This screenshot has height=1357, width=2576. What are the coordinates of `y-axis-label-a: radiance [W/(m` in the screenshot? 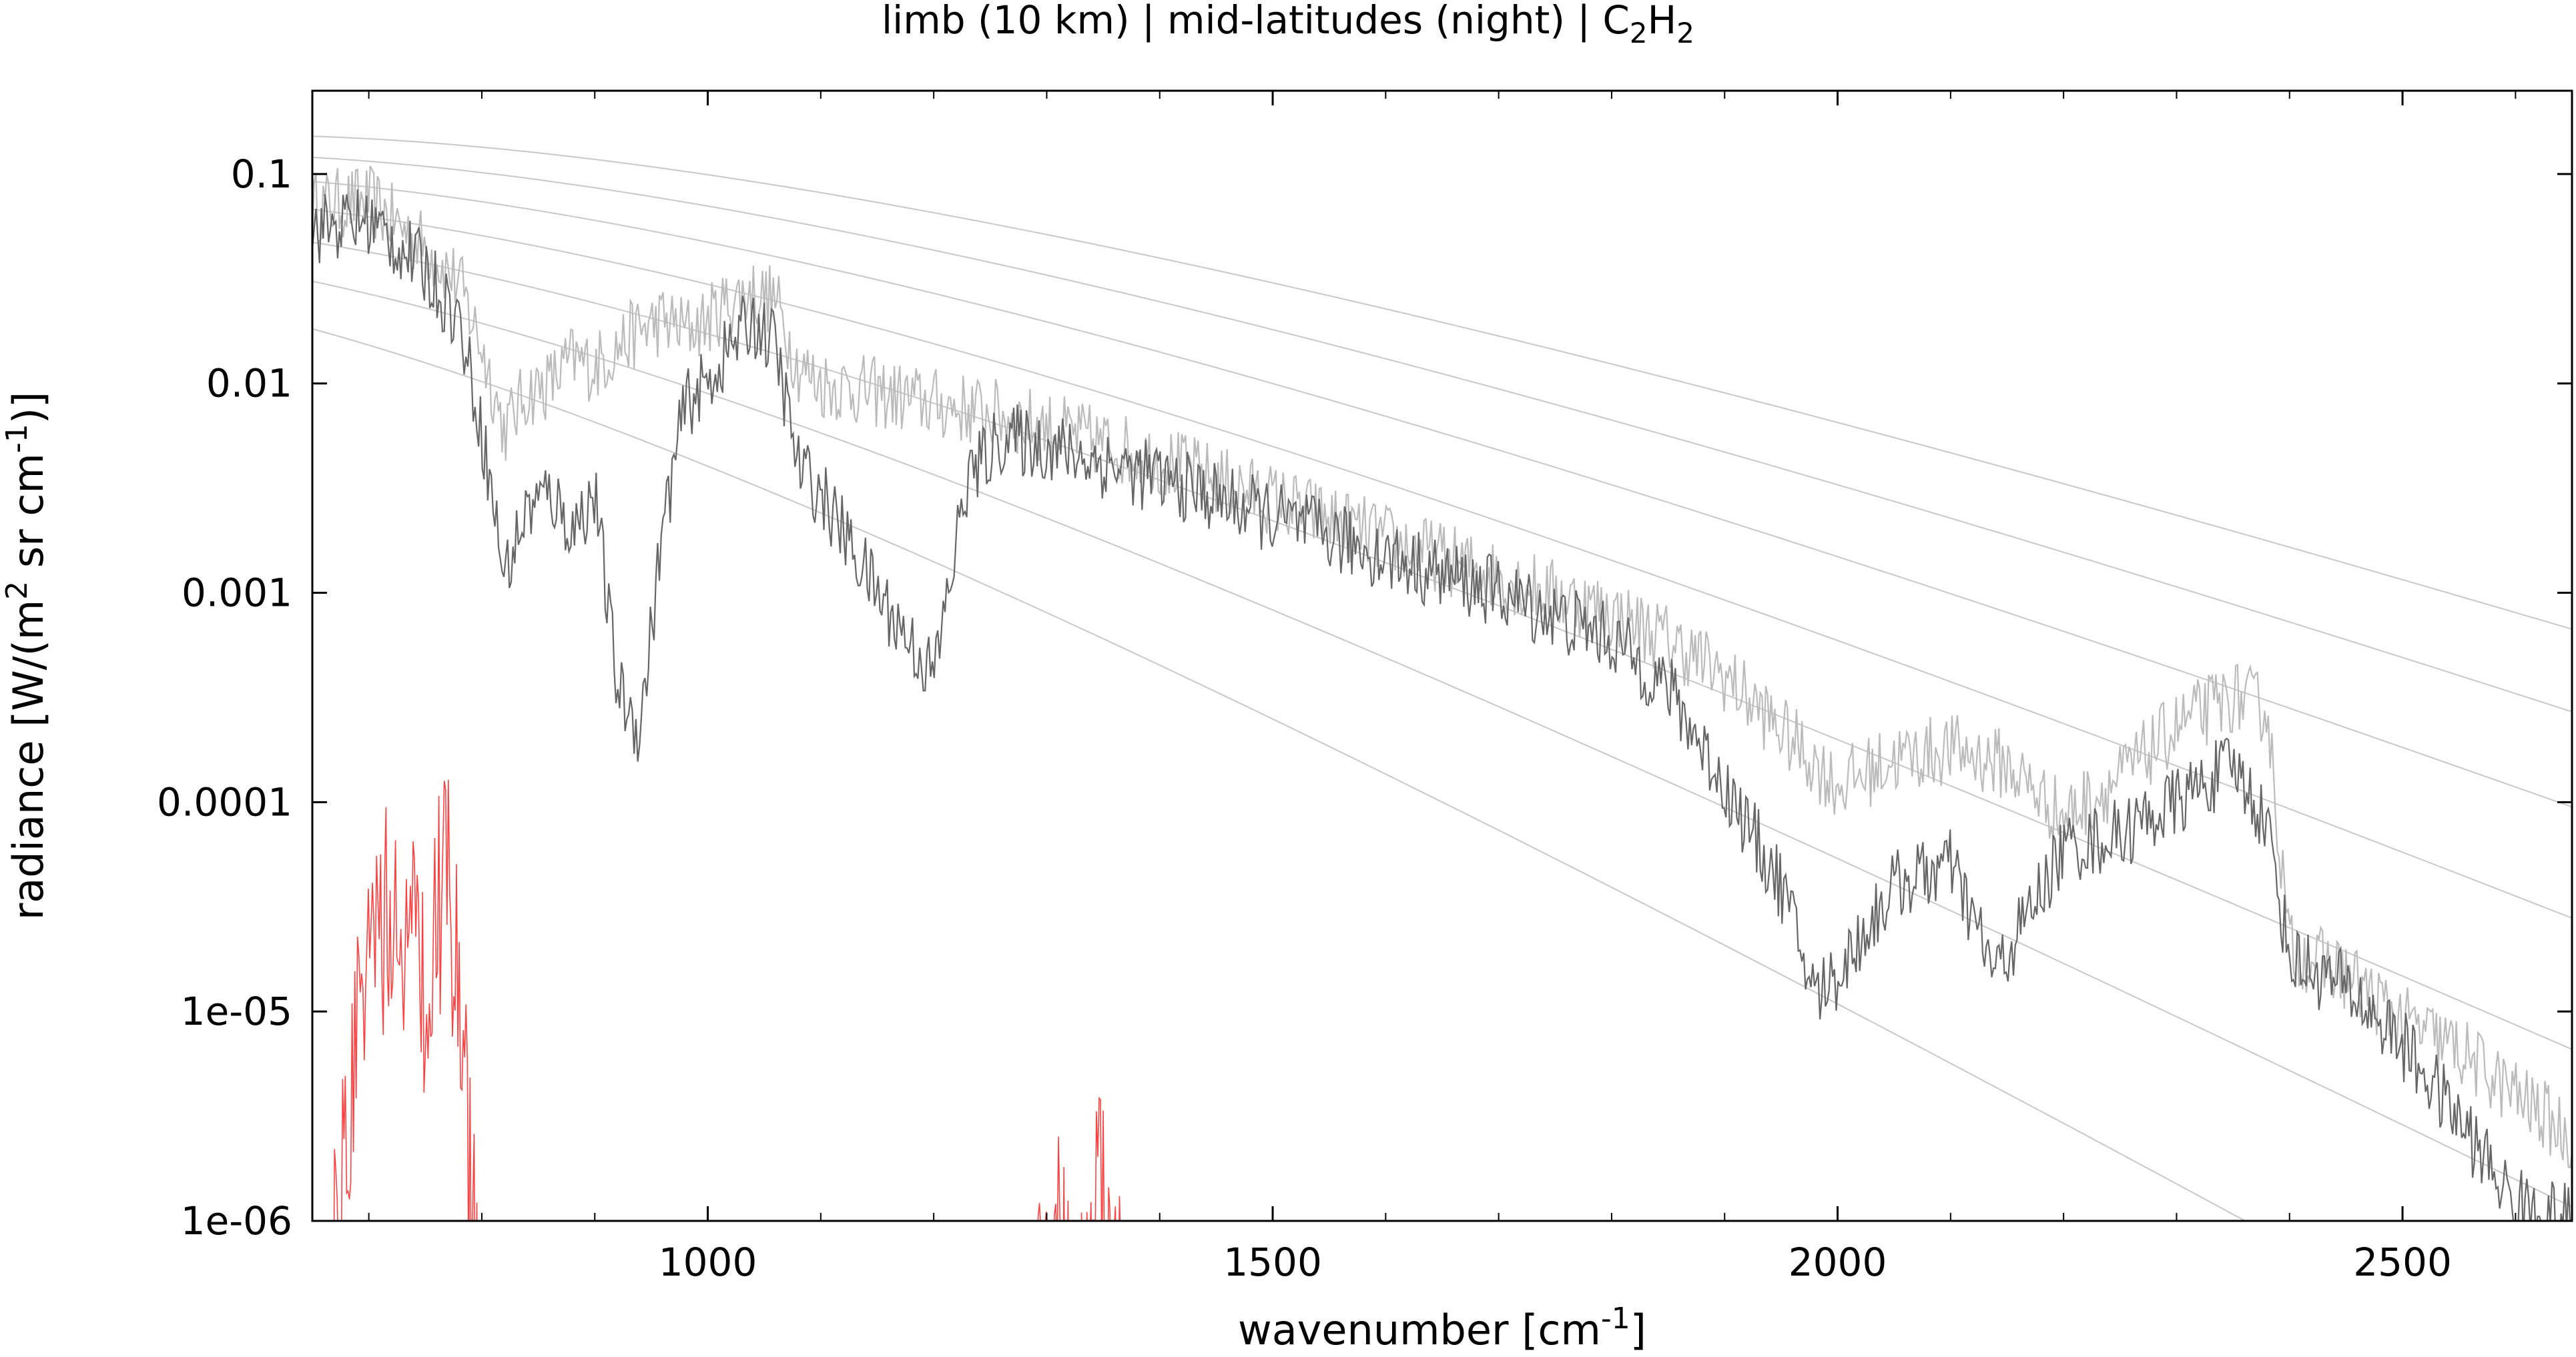 It's located at (28, 760).